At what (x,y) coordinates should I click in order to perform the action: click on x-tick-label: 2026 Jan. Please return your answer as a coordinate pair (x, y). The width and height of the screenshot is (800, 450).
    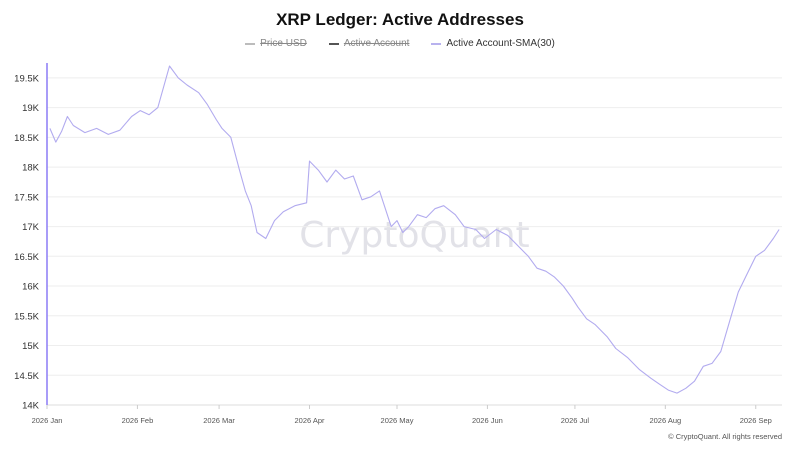
    Looking at the image, I should click on (47, 420).